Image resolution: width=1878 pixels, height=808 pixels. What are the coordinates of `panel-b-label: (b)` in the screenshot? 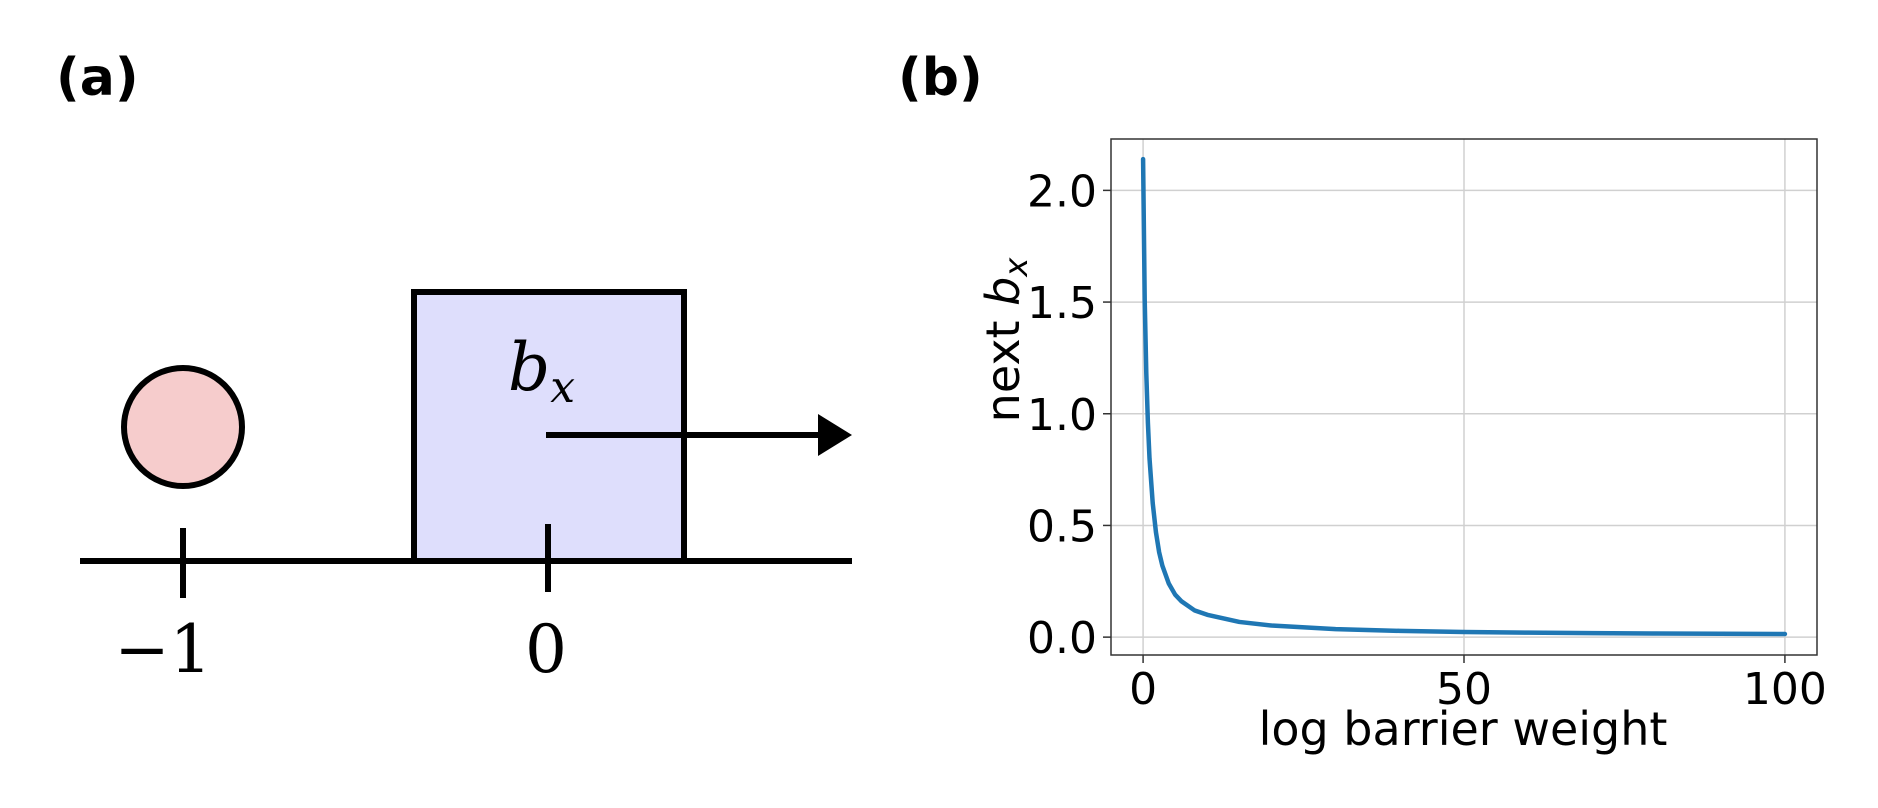 It's located at (940, 78).